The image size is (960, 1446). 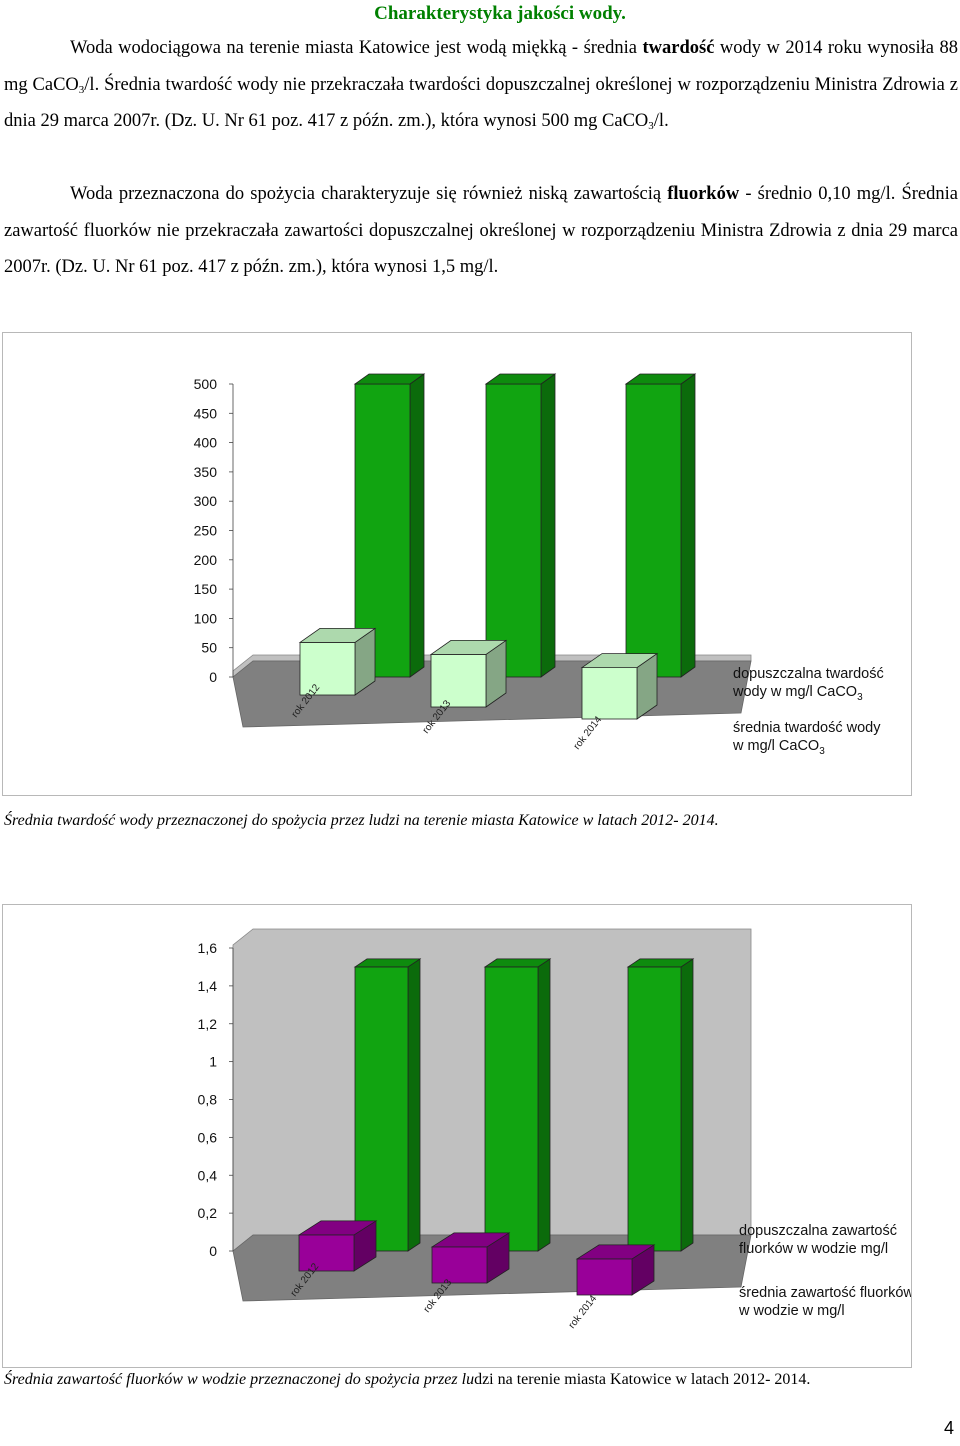 What do you see at coordinates (619, 661) in the screenshot?
I see `bar-mean-hardness-2-top` at bounding box center [619, 661].